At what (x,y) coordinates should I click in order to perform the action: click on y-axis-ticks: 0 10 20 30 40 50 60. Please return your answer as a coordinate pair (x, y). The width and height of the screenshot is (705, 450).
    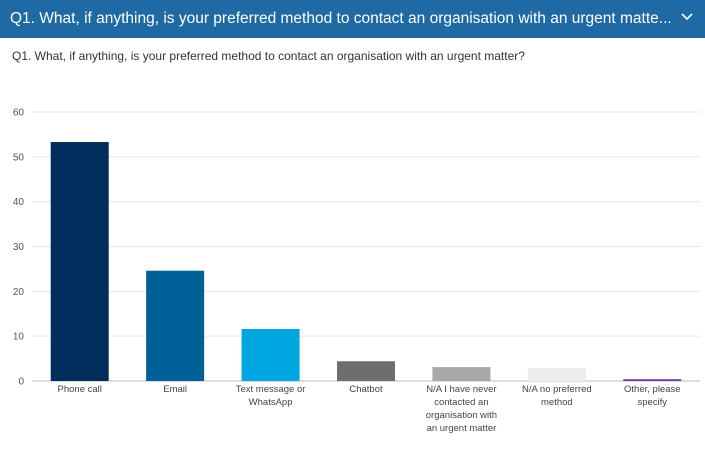
    Looking at the image, I should click on (19, 248).